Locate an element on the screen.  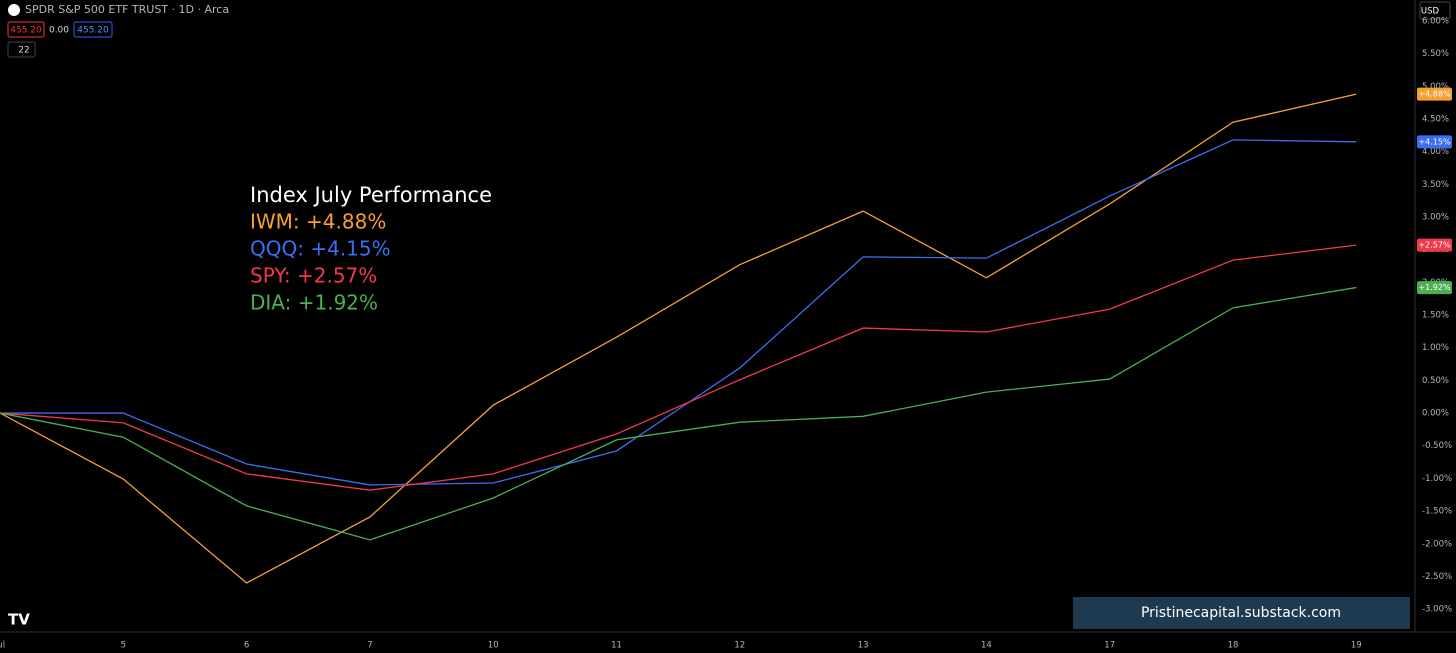
price-tag-label: +4.88% is located at coordinates (1434, 94).